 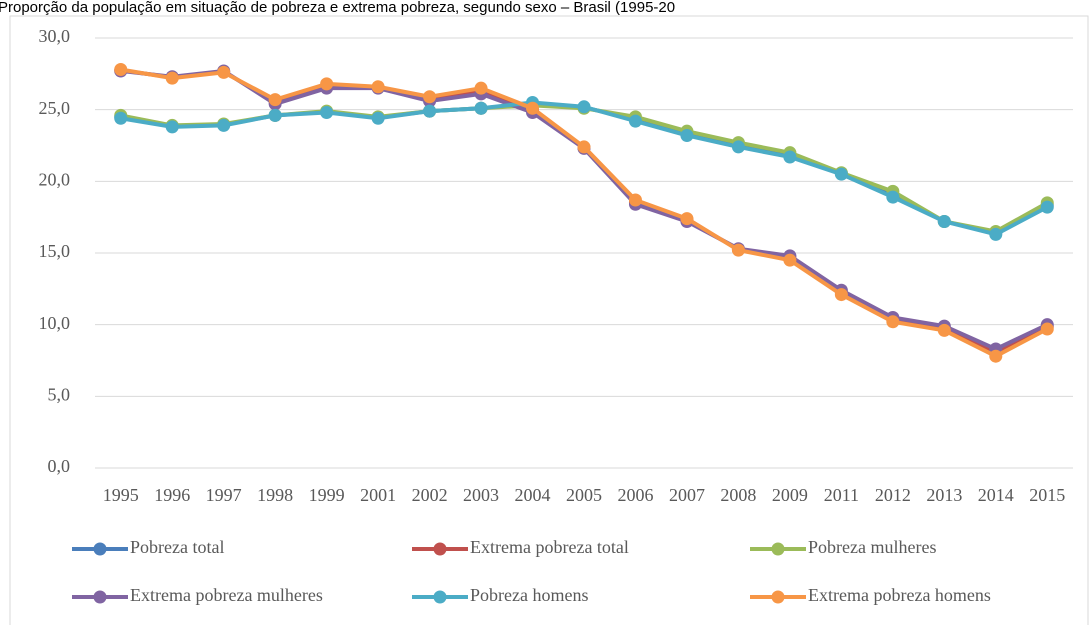 What do you see at coordinates (59, 466) in the screenshot?
I see `y-tick-label: 0,0` at bounding box center [59, 466].